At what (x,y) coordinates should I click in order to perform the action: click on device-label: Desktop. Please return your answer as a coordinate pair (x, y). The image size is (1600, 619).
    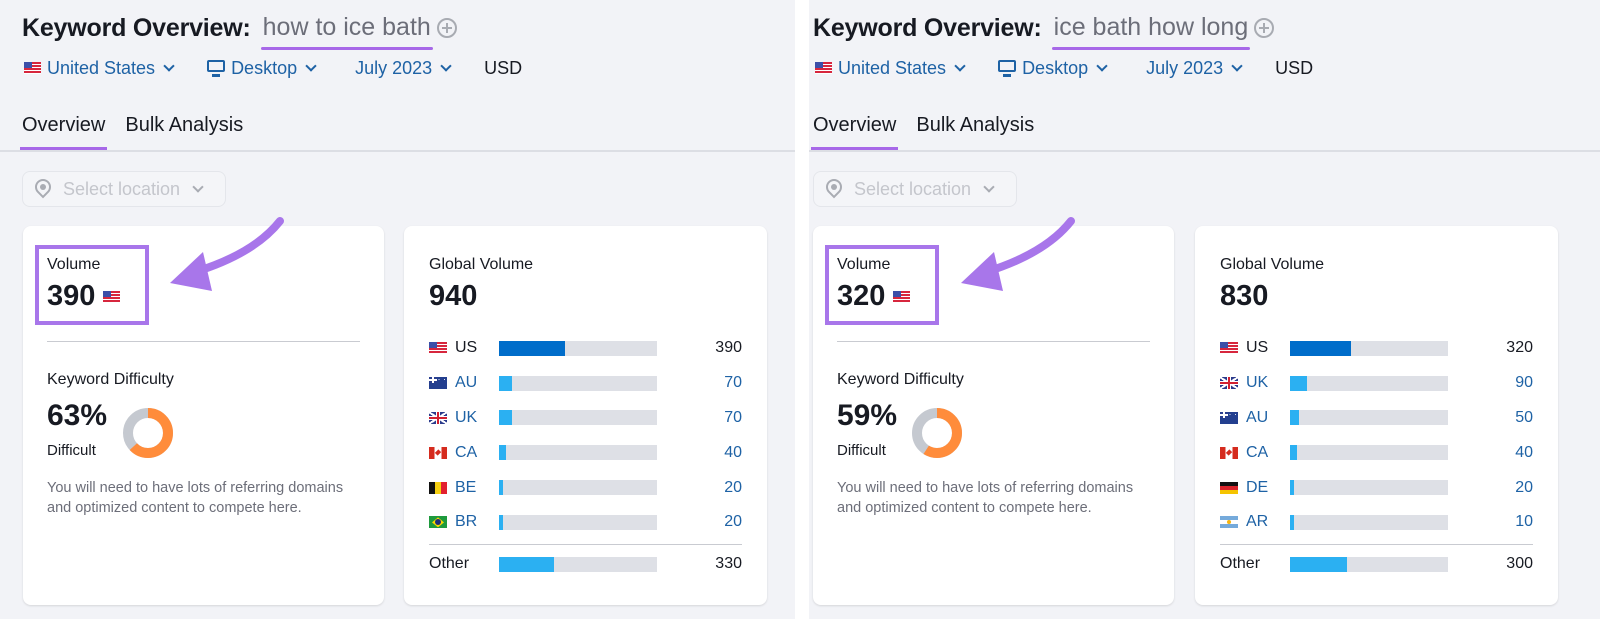
    Looking at the image, I should click on (264, 67).